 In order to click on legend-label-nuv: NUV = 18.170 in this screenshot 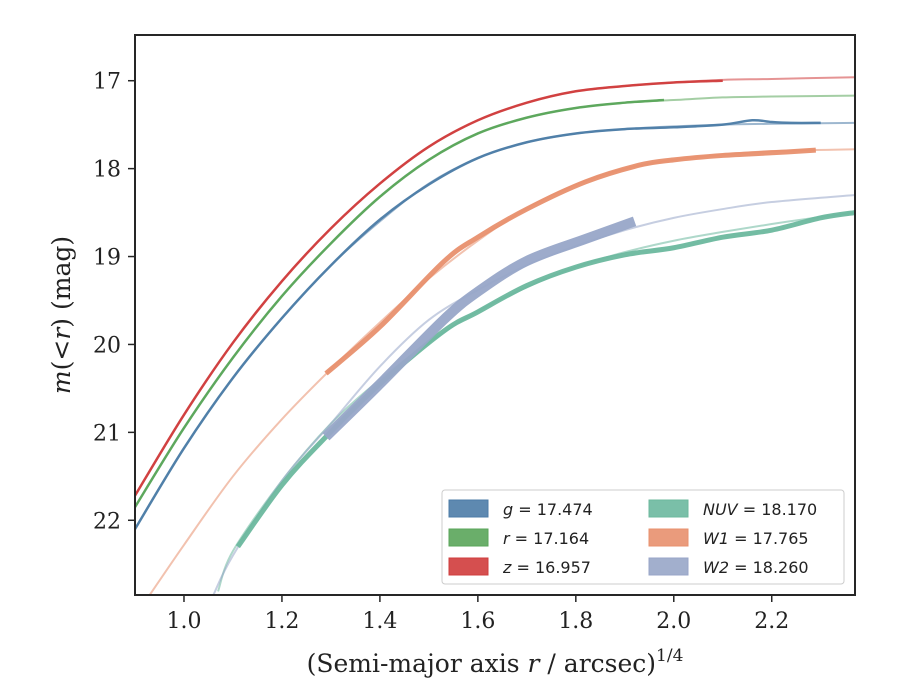, I will do `click(760, 509)`.